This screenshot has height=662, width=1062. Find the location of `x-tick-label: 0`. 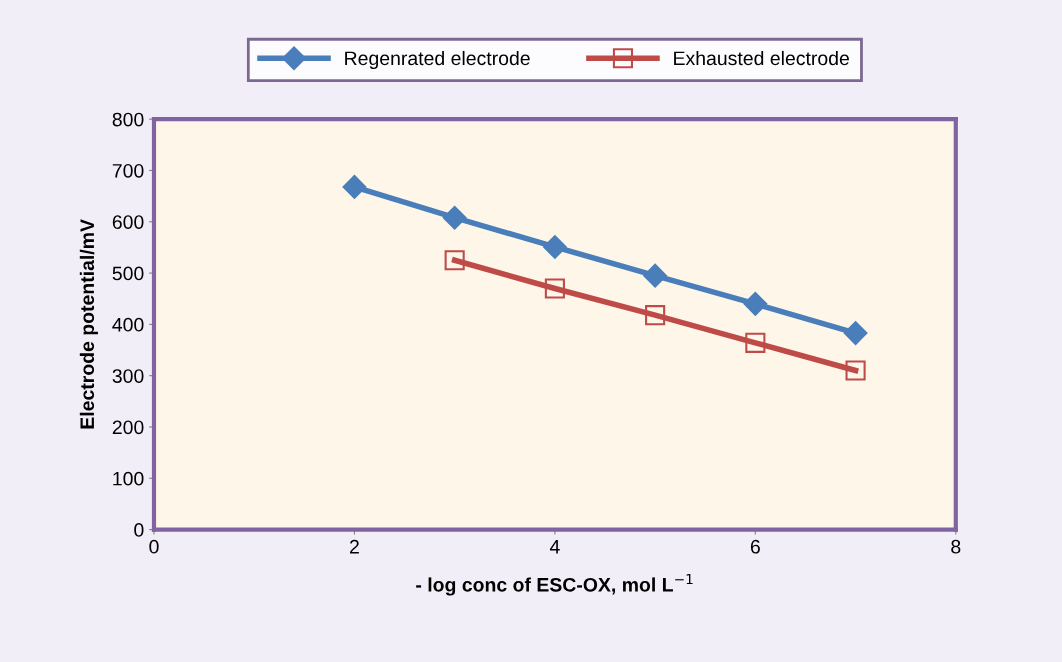

x-tick-label: 0 is located at coordinates (154, 546).